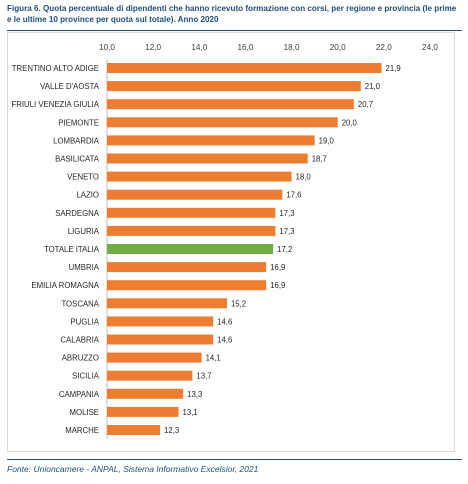 The height and width of the screenshot is (484, 468). Describe the element at coordinates (55, 104) in the screenshot. I see `category-label: FRIULI VENEZIA GIULIA` at that location.